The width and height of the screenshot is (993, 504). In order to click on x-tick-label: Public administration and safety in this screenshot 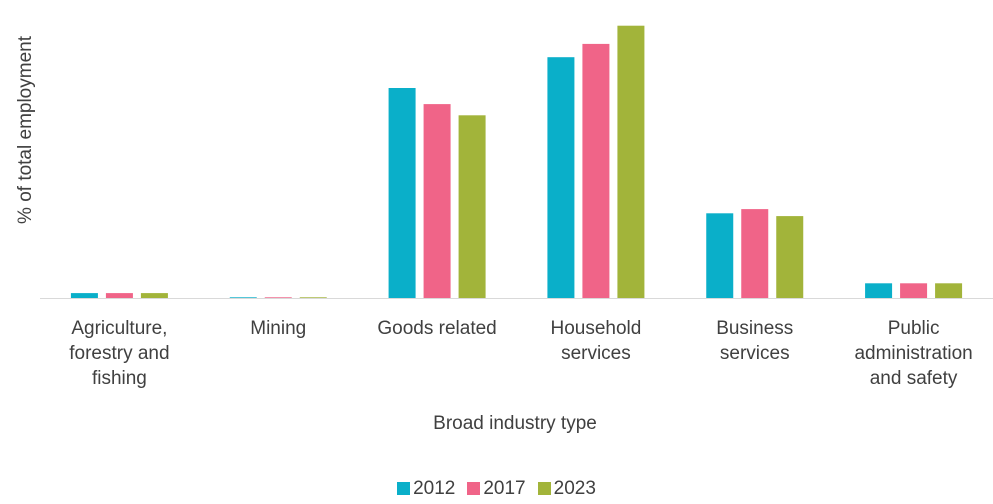, I will do `click(913, 353)`.